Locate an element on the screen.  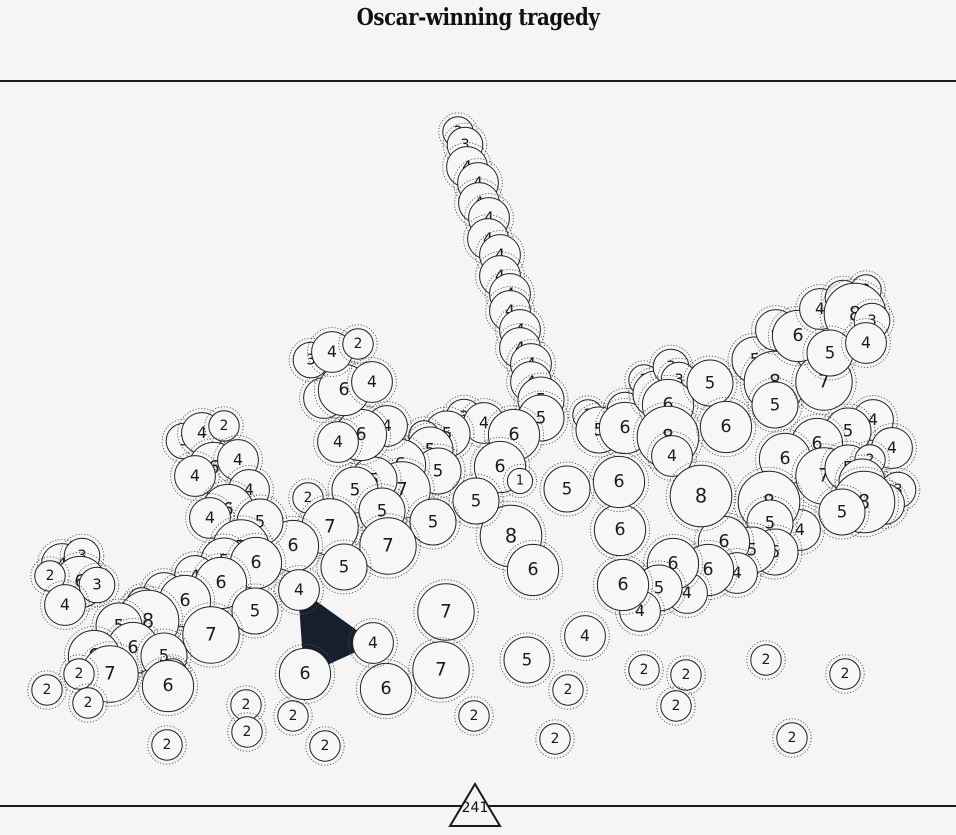
triangle-icon is located at coordinates (475, 804).